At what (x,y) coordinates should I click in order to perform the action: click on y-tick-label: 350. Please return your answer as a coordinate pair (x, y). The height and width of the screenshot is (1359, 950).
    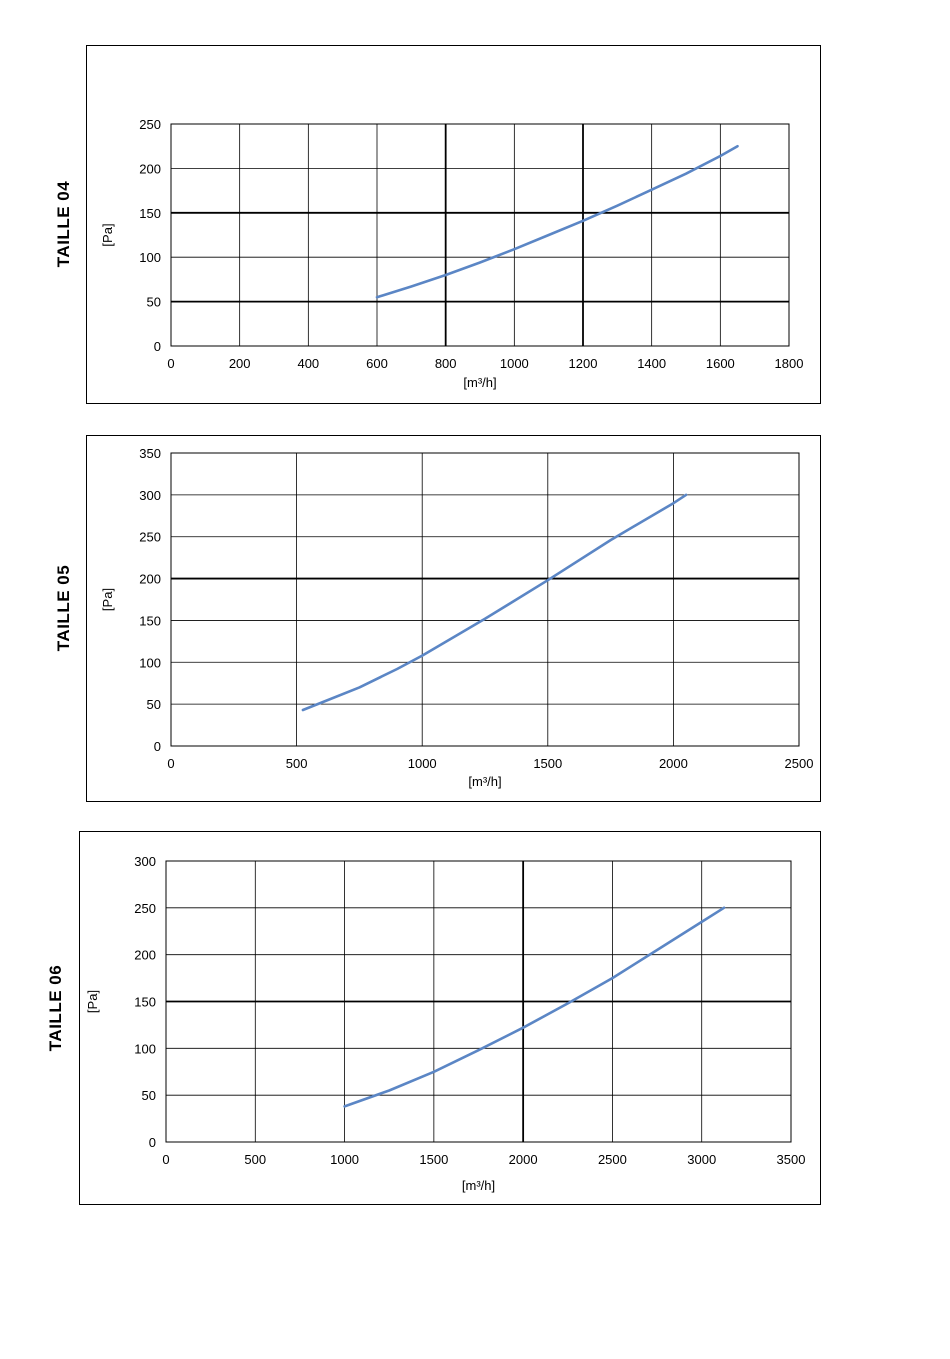
    Looking at the image, I should click on (150, 453).